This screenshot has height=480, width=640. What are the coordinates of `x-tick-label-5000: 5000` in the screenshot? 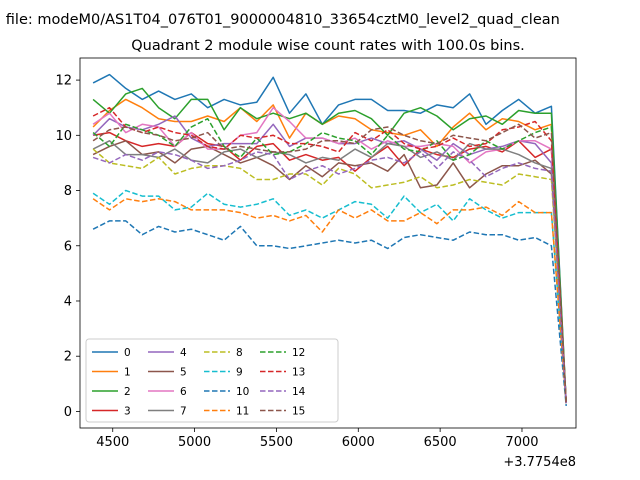 It's located at (194, 442).